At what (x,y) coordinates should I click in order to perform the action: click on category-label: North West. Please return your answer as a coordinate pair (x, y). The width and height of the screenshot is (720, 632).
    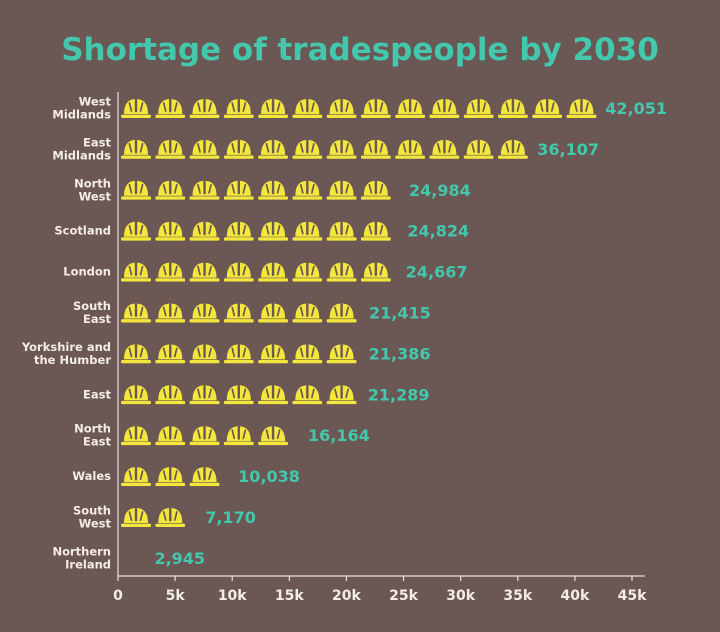
    Looking at the image, I should click on (92, 189).